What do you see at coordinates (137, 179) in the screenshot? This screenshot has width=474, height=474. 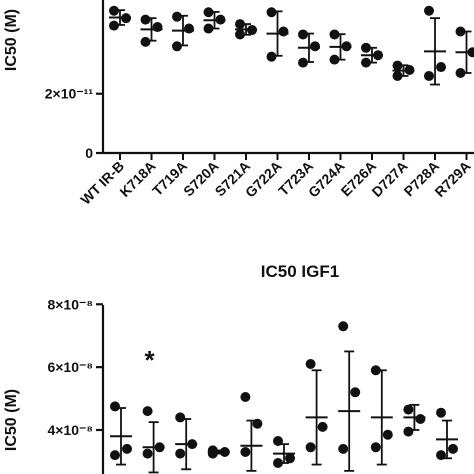 I see `x-category-label: K718A` at bounding box center [137, 179].